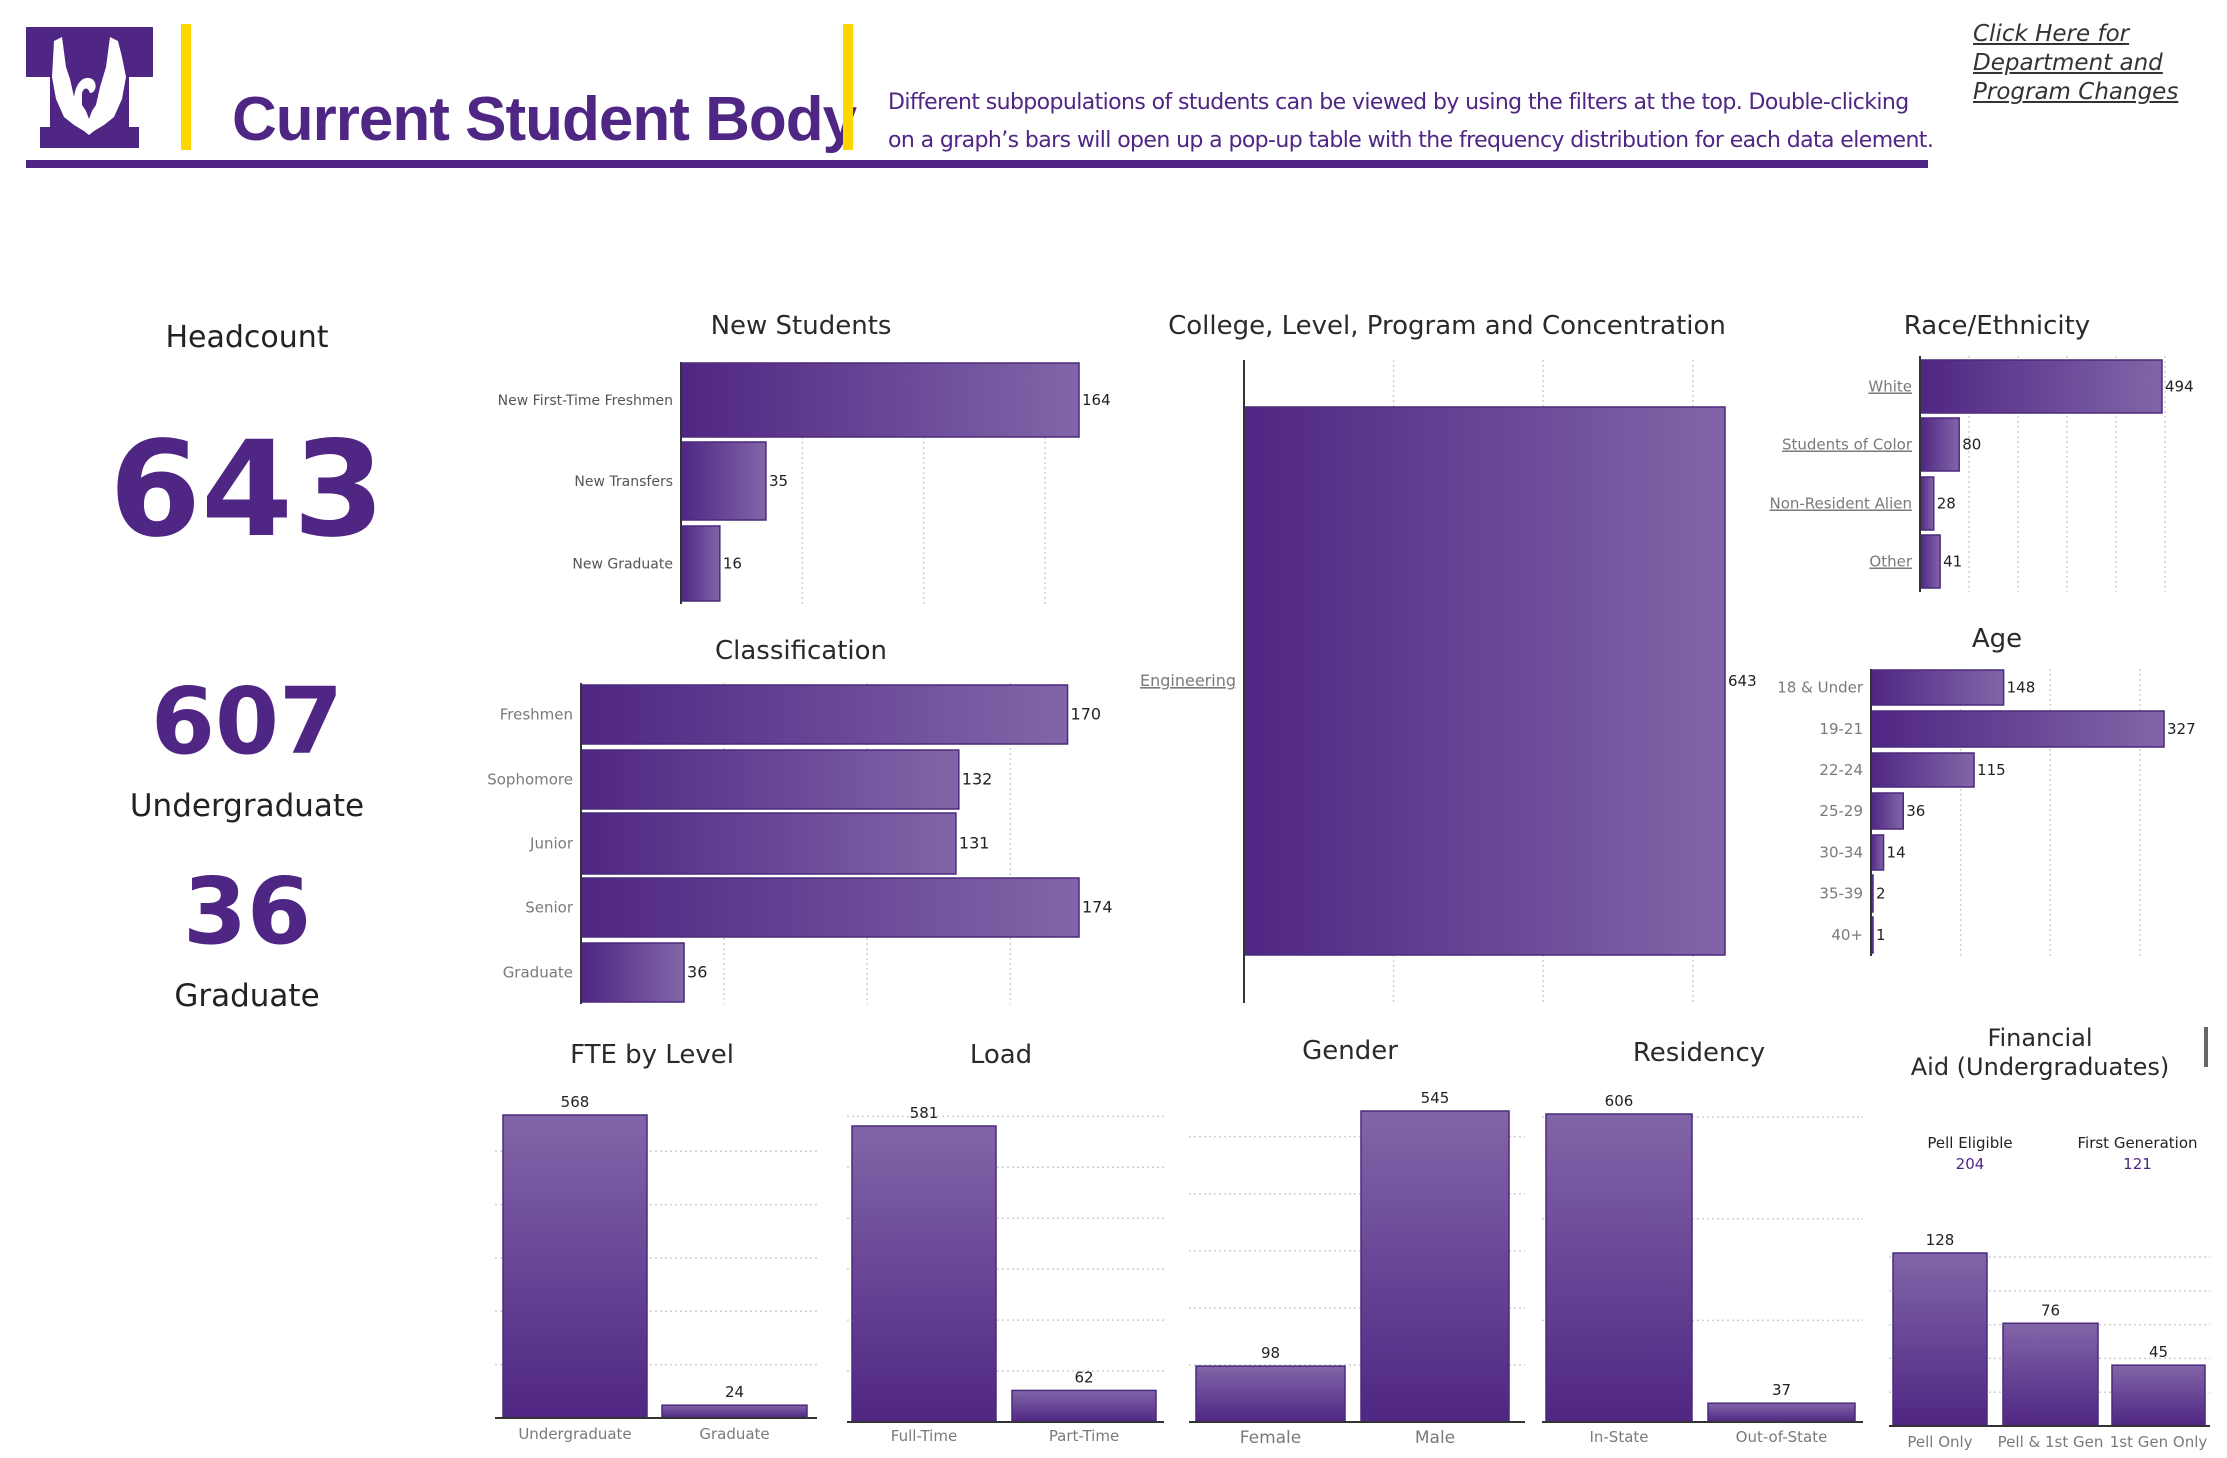 The height and width of the screenshot is (1458, 2227). Describe the element at coordinates (544, 119) in the screenshot. I see `page-title: Current Student Body` at that location.